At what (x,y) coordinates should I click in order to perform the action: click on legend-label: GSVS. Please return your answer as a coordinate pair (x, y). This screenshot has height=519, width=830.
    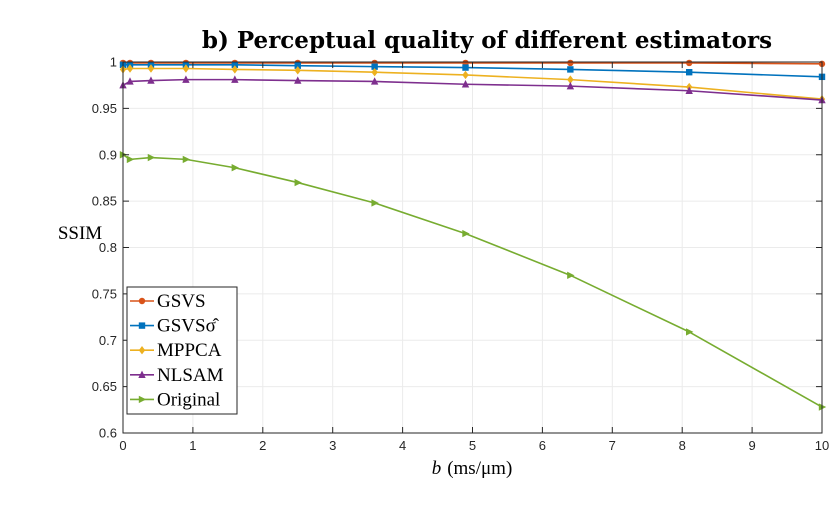
    Looking at the image, I should click on (181, 301).